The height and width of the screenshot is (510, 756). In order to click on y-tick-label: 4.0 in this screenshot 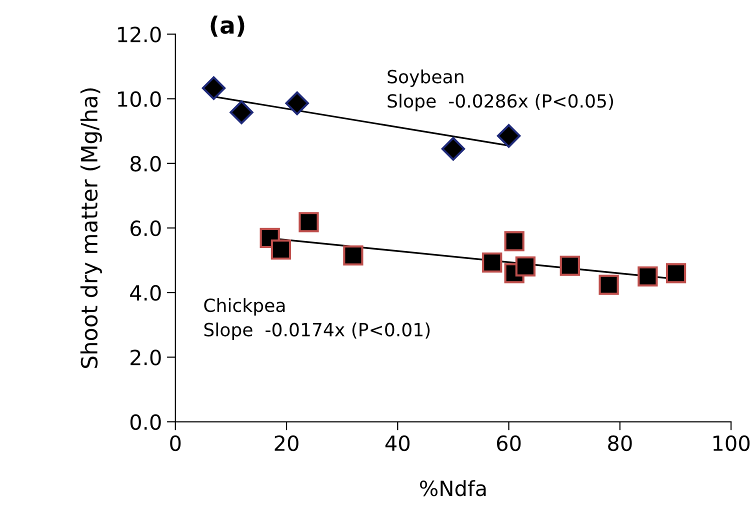, I will do `click(145, 293)`.